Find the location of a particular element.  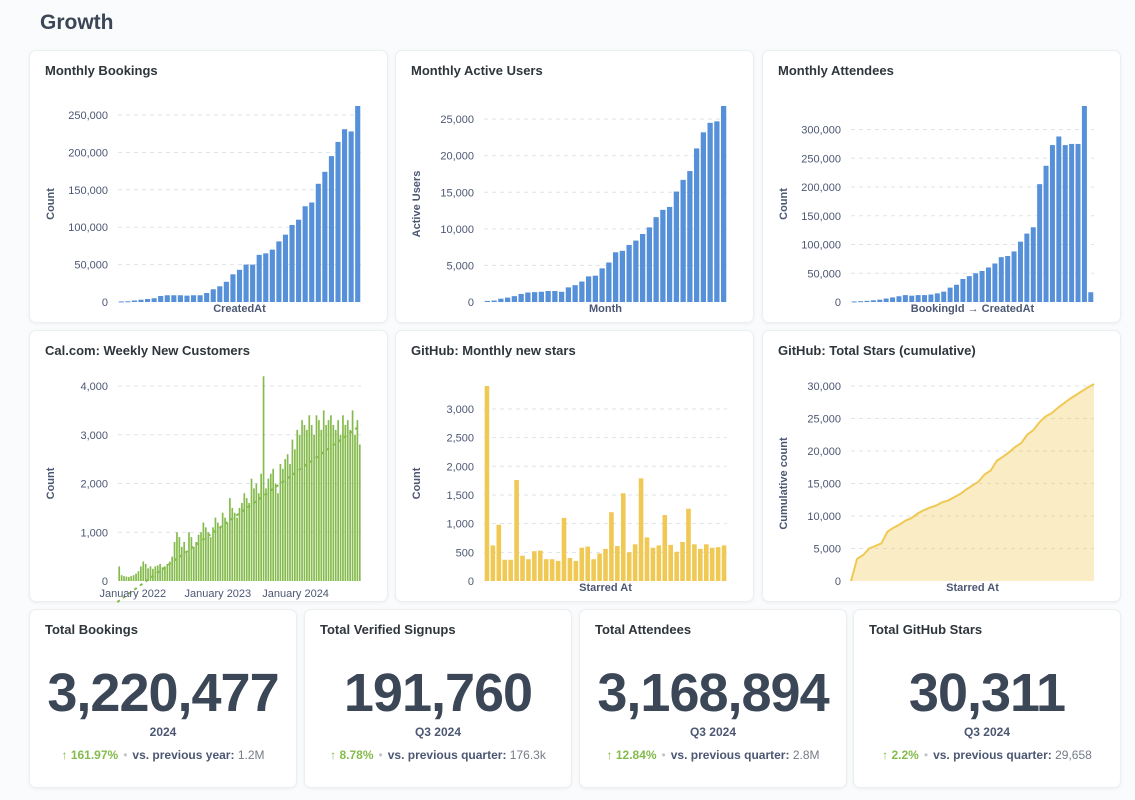

y-tick-label: 250,000 is located at coordinates (88, 116).